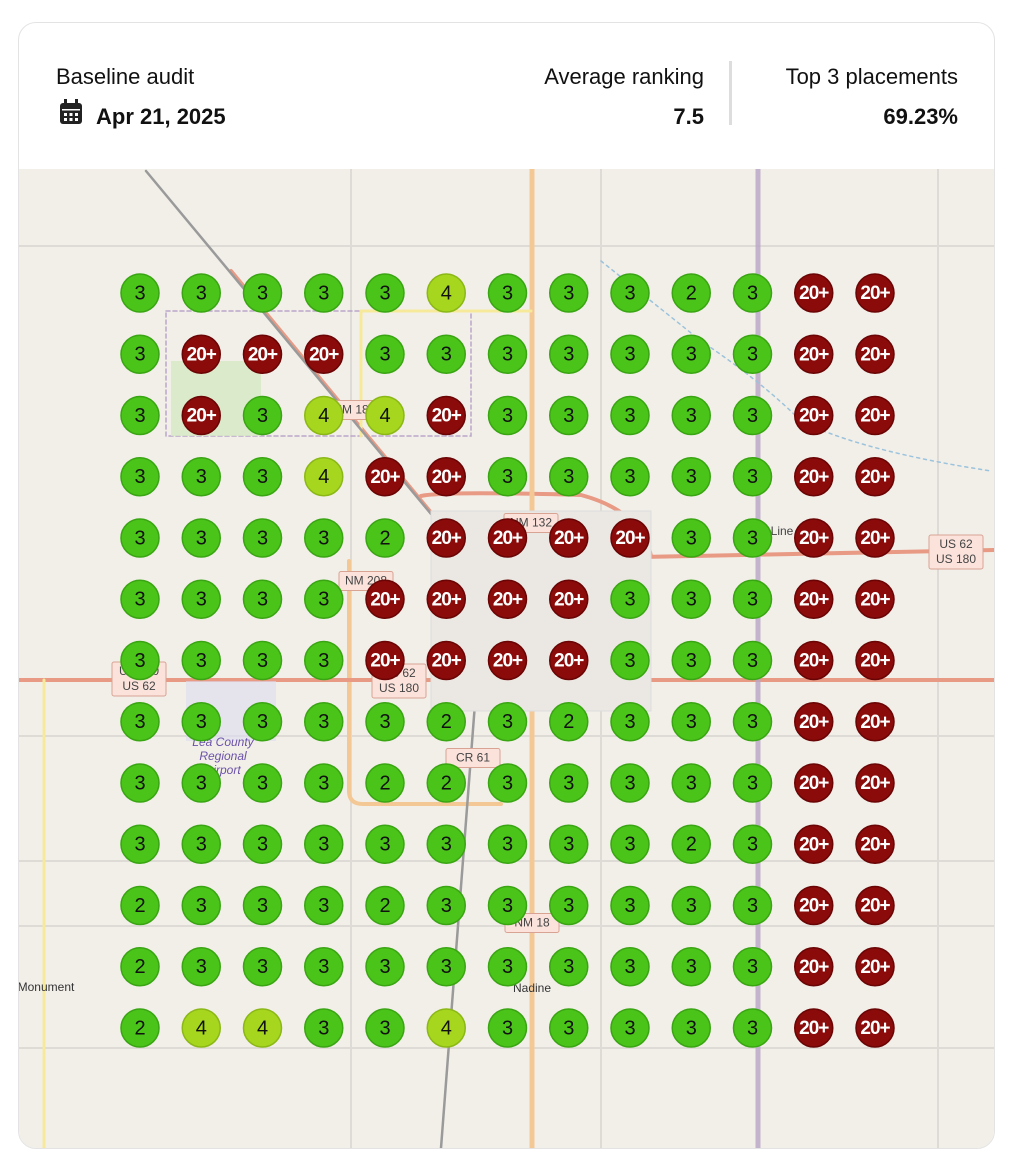 This screenshot has height=1162, width=1018. I want to click on calendar-icon, so click(71, 111).